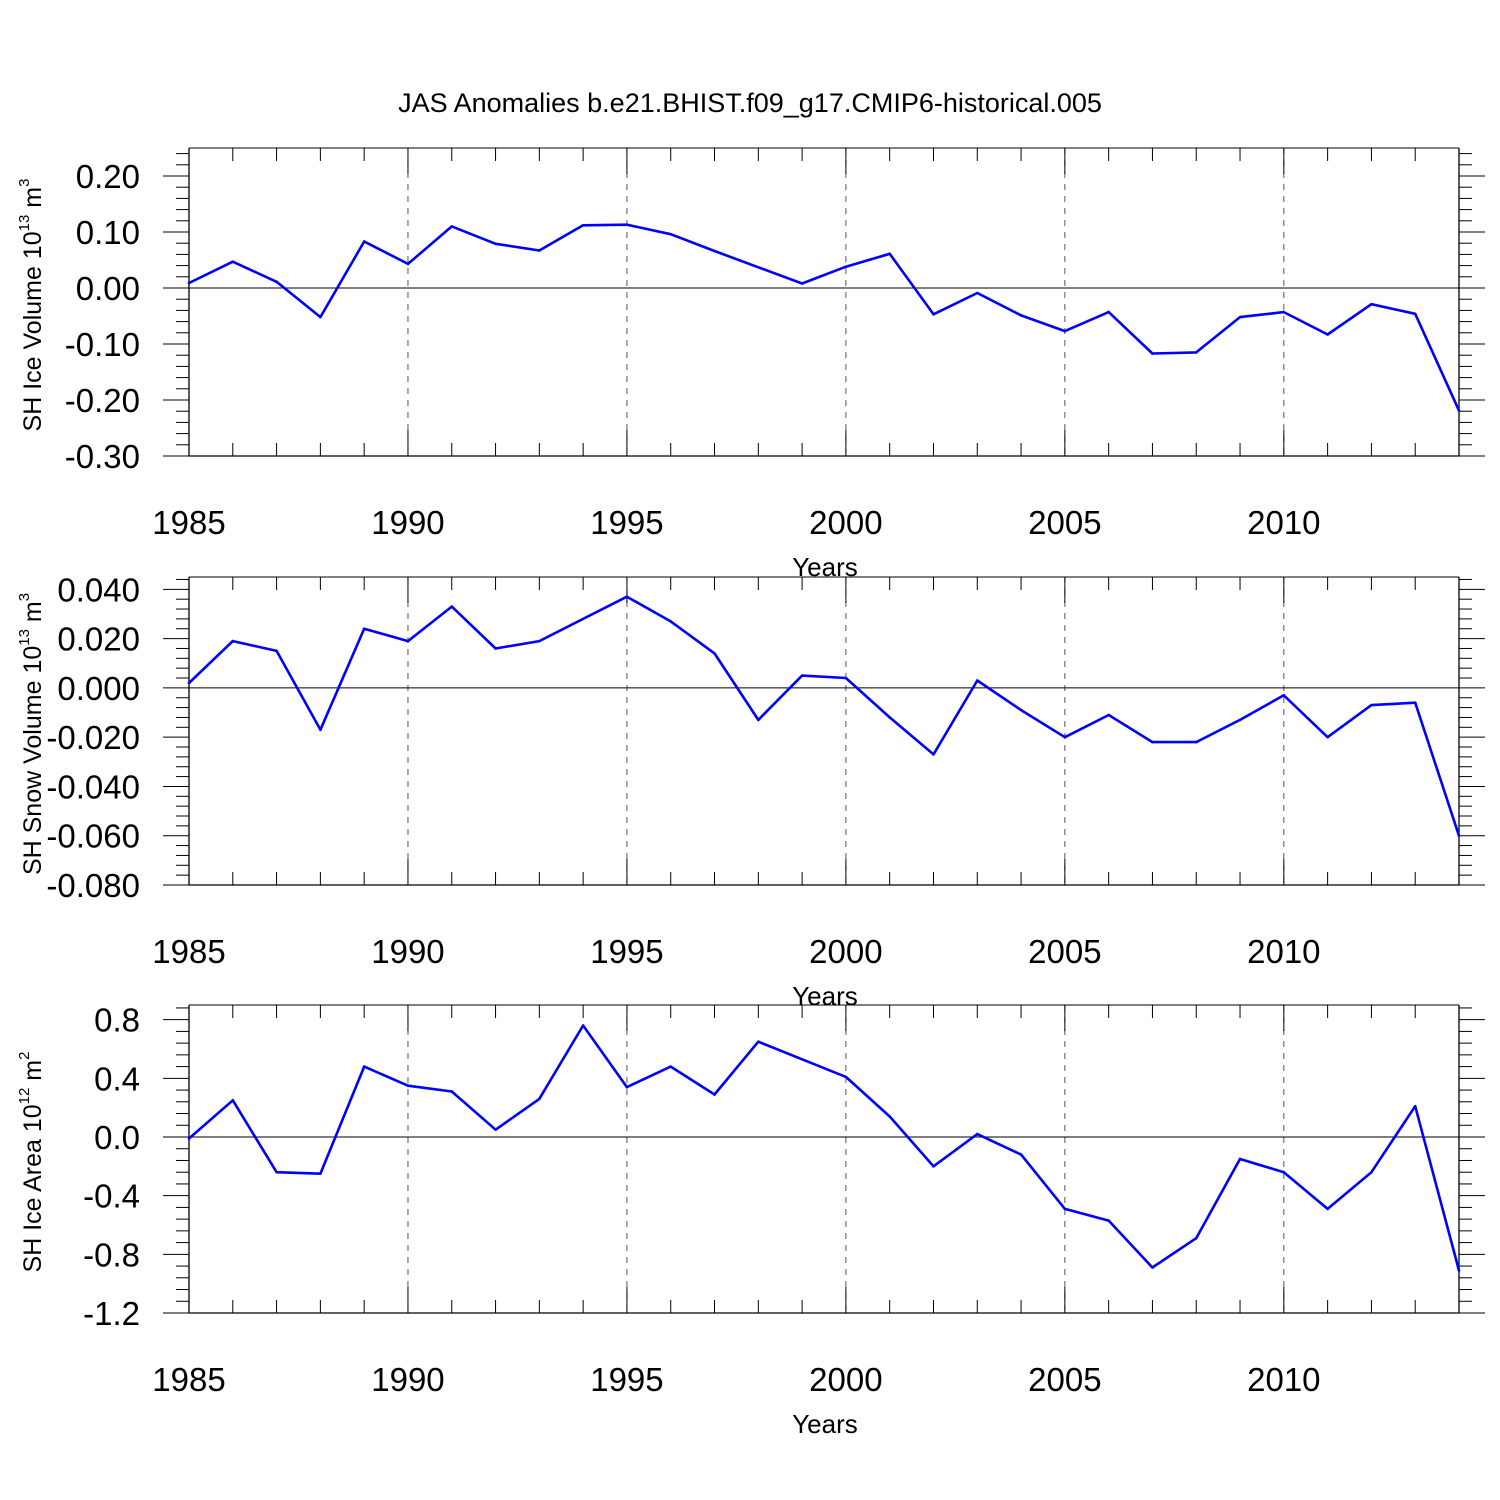 This screenshot has width=1500, height=1500. What do you see at coordinates (824, 716) in the screenshot?
I see `series-line` at bounding box center [824, 716].